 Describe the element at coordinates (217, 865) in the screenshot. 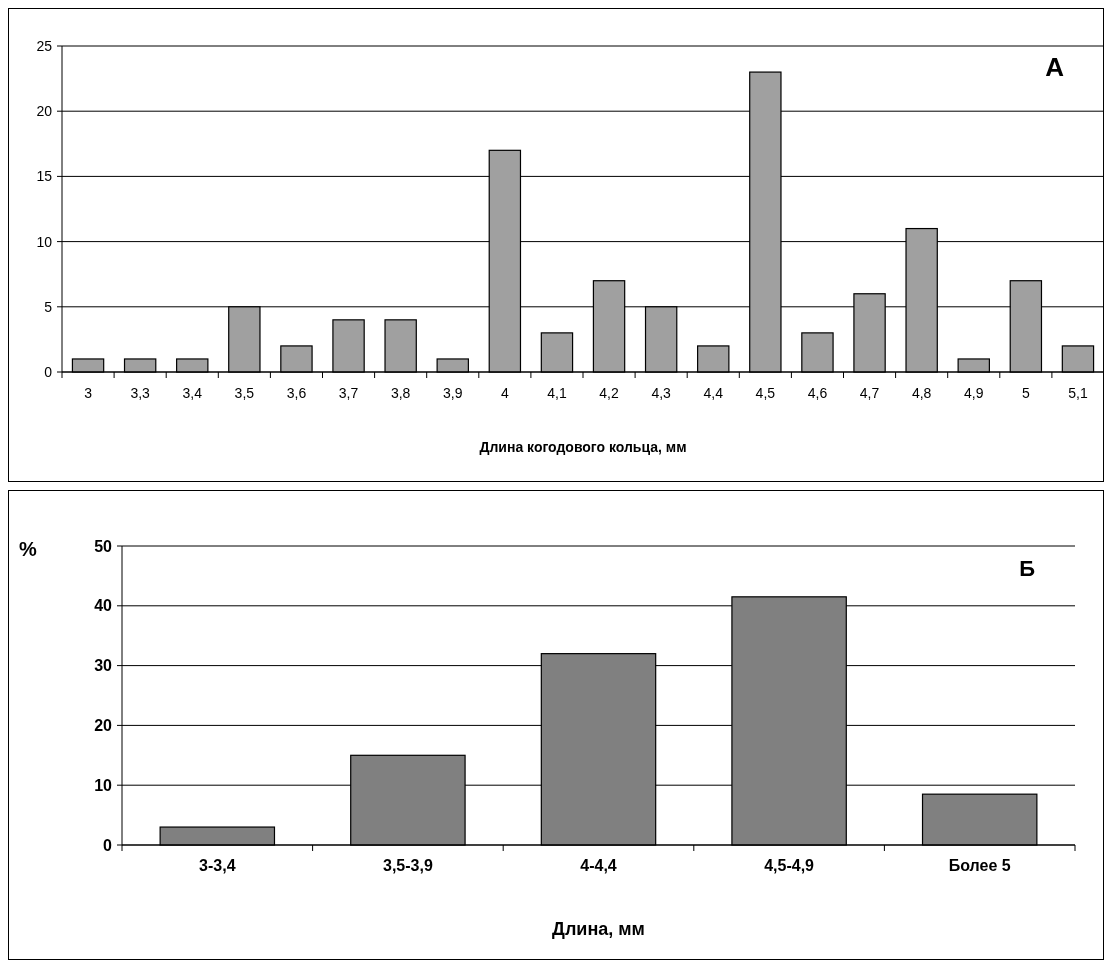

I see `x-tick-label: 3-3,4` at that location.